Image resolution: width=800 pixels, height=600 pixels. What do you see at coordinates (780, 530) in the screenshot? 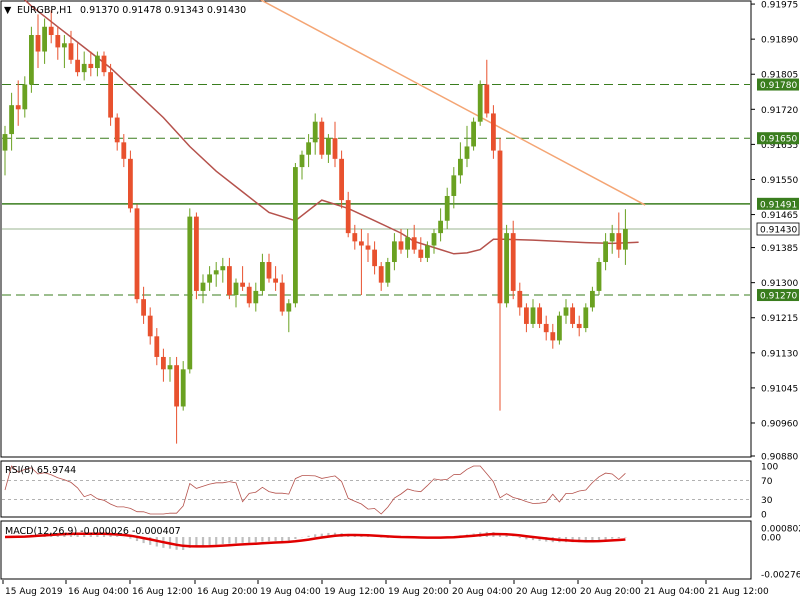
I see `macd-tick-label: 0.000802` at bounding box center [780, 530].